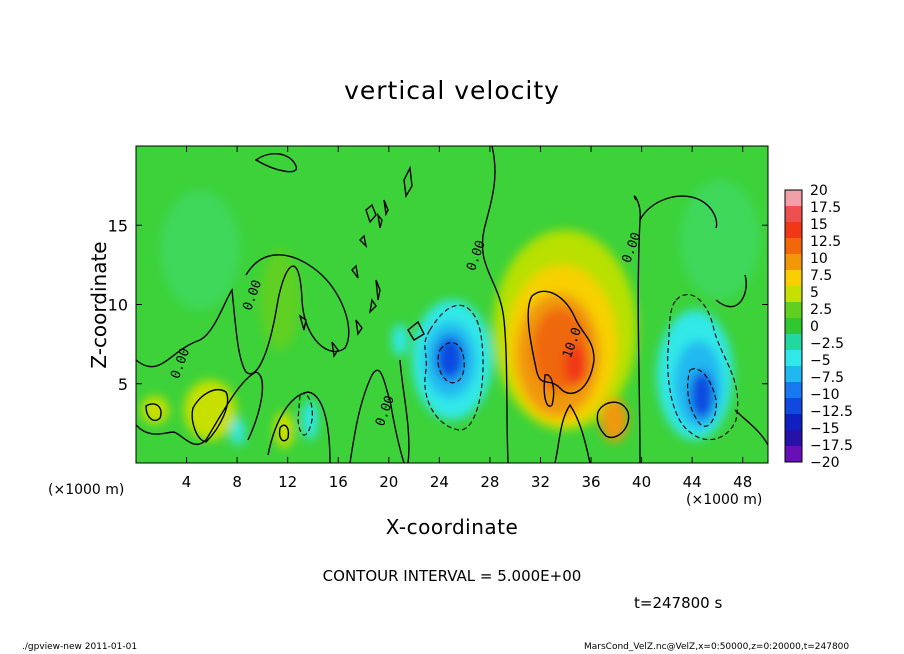 The image size is (904, 654). Describe the element at coordinates (819, 225) in the screenshot. I see `colorbar-label: 15` at that location.